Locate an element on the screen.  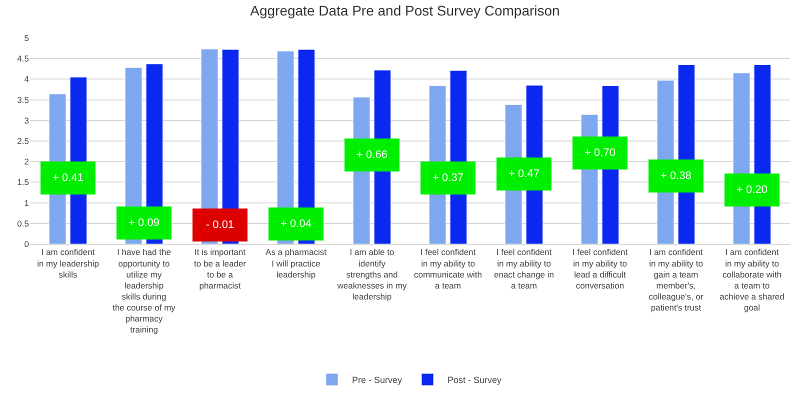
annotation: + 0.70 is located at coordinates (600, 153).